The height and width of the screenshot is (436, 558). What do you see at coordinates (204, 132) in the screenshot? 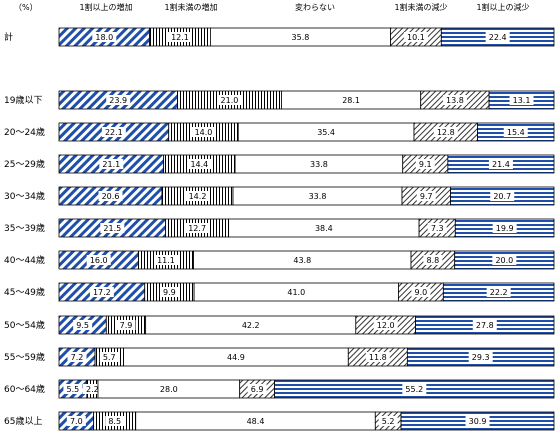
I see `data-label: 14.0` at bounding box center [204, 132].